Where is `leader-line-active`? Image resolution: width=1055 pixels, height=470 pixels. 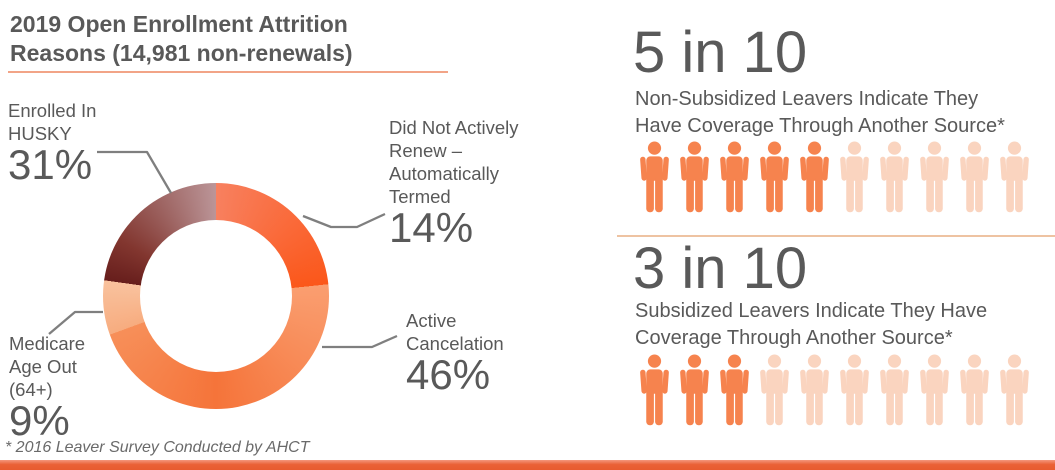 leader-line-active is located at coordinates (360, 341).